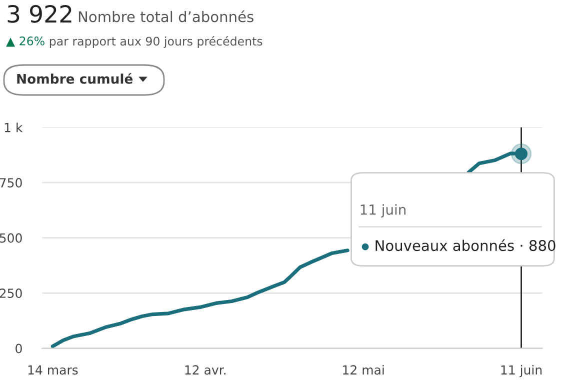  What do you see at coordinates (521, 371) in the screenshot?
I see `x-tick-label: 11 juin` at bounding box center [521, 371].